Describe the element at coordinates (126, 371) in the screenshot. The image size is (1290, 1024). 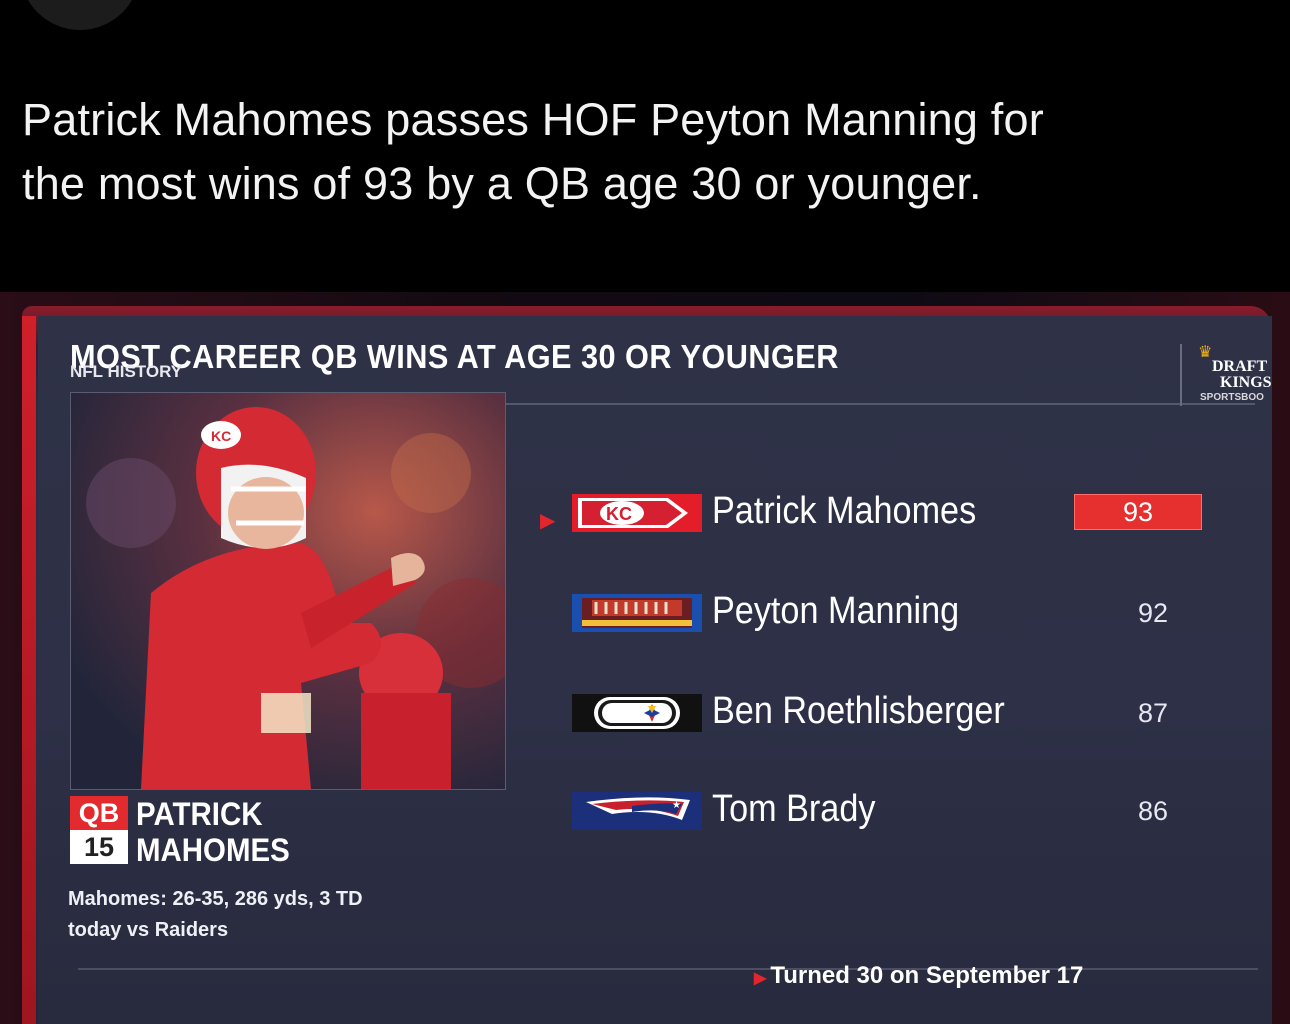
I see `graphic-subtitle: NFL HISTORY` at that location.